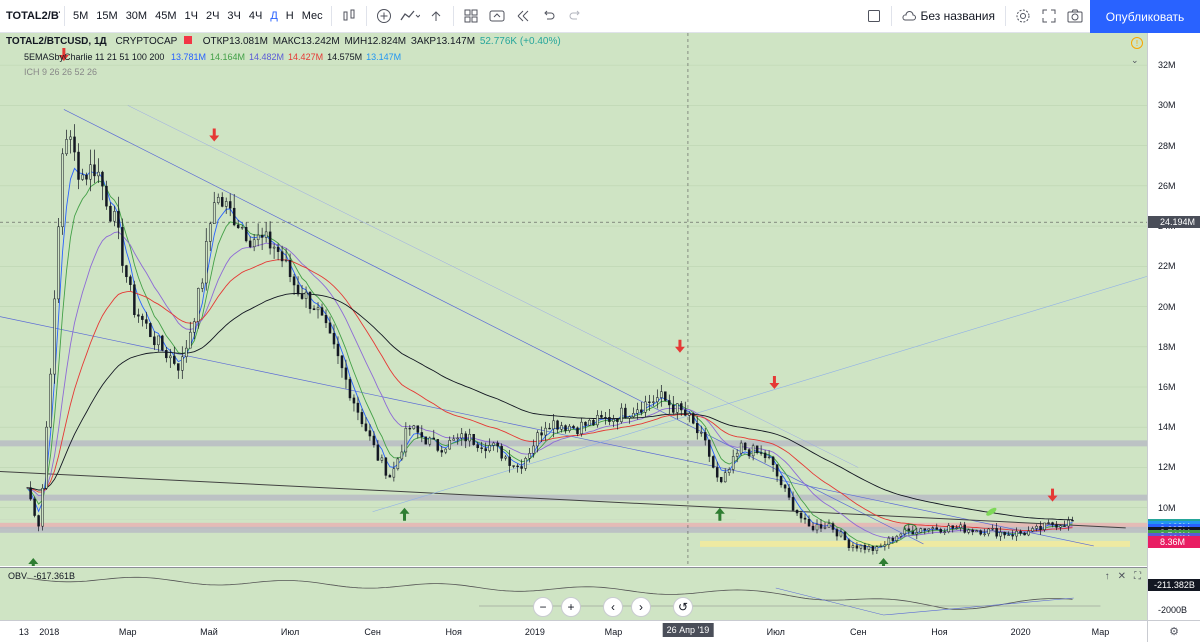 This screenshot has height=642, width=1200. What do you see at coordinates (1137, 43) in the screenshot?
I see `warning-icon: !` at bounding box center [1137, 43].